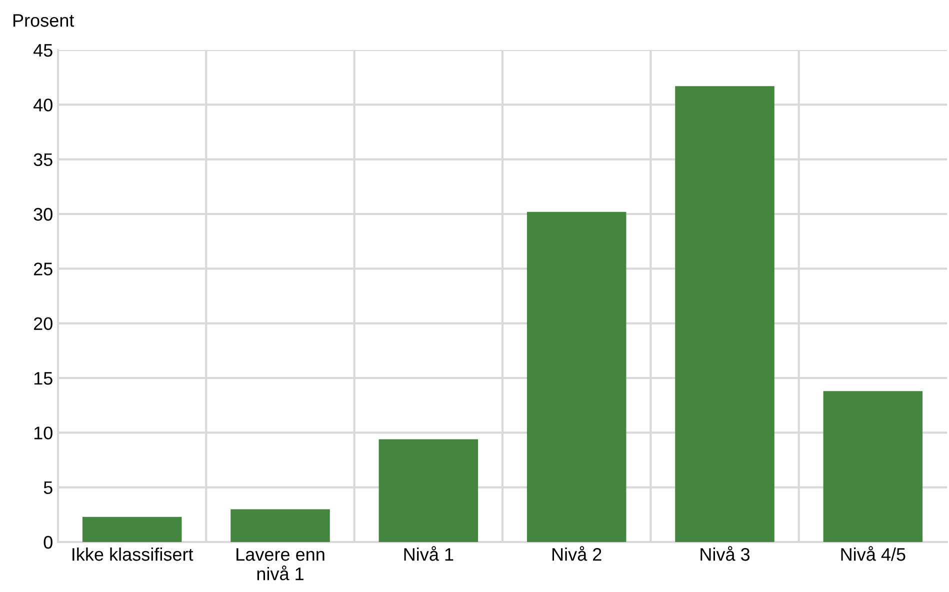  I want to click on y-tick-label: 0, so click(48, 542).